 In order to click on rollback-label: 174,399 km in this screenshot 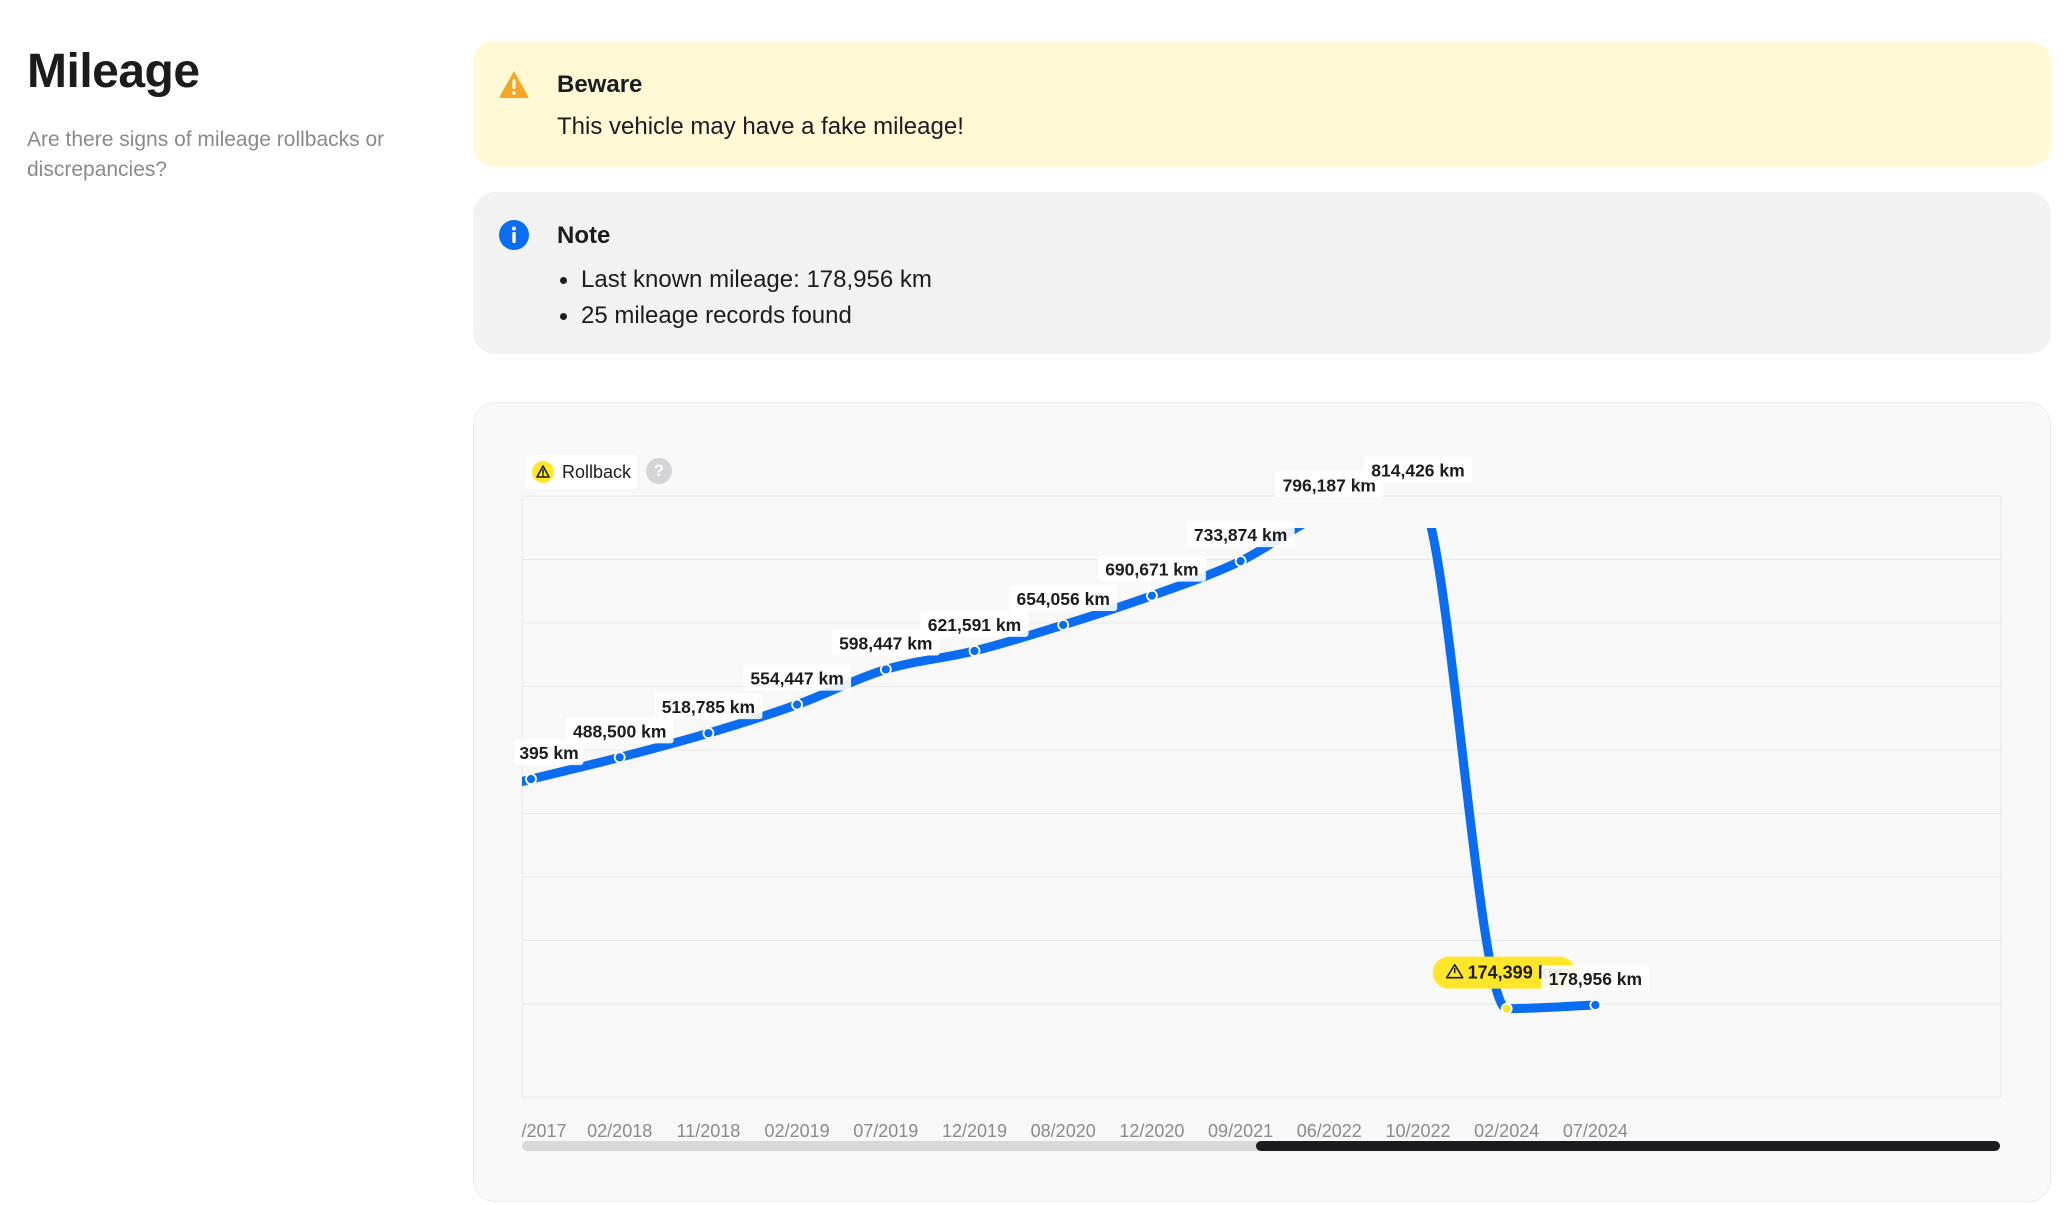, I will do `click(1504, 972)`.